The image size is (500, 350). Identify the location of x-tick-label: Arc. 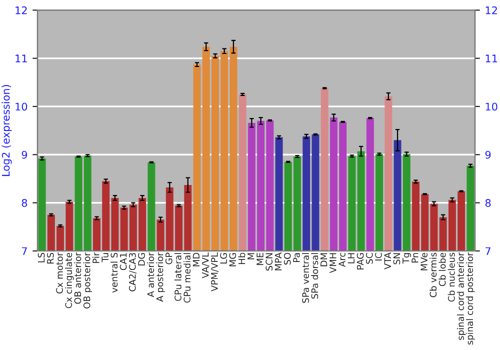
(342, 259).